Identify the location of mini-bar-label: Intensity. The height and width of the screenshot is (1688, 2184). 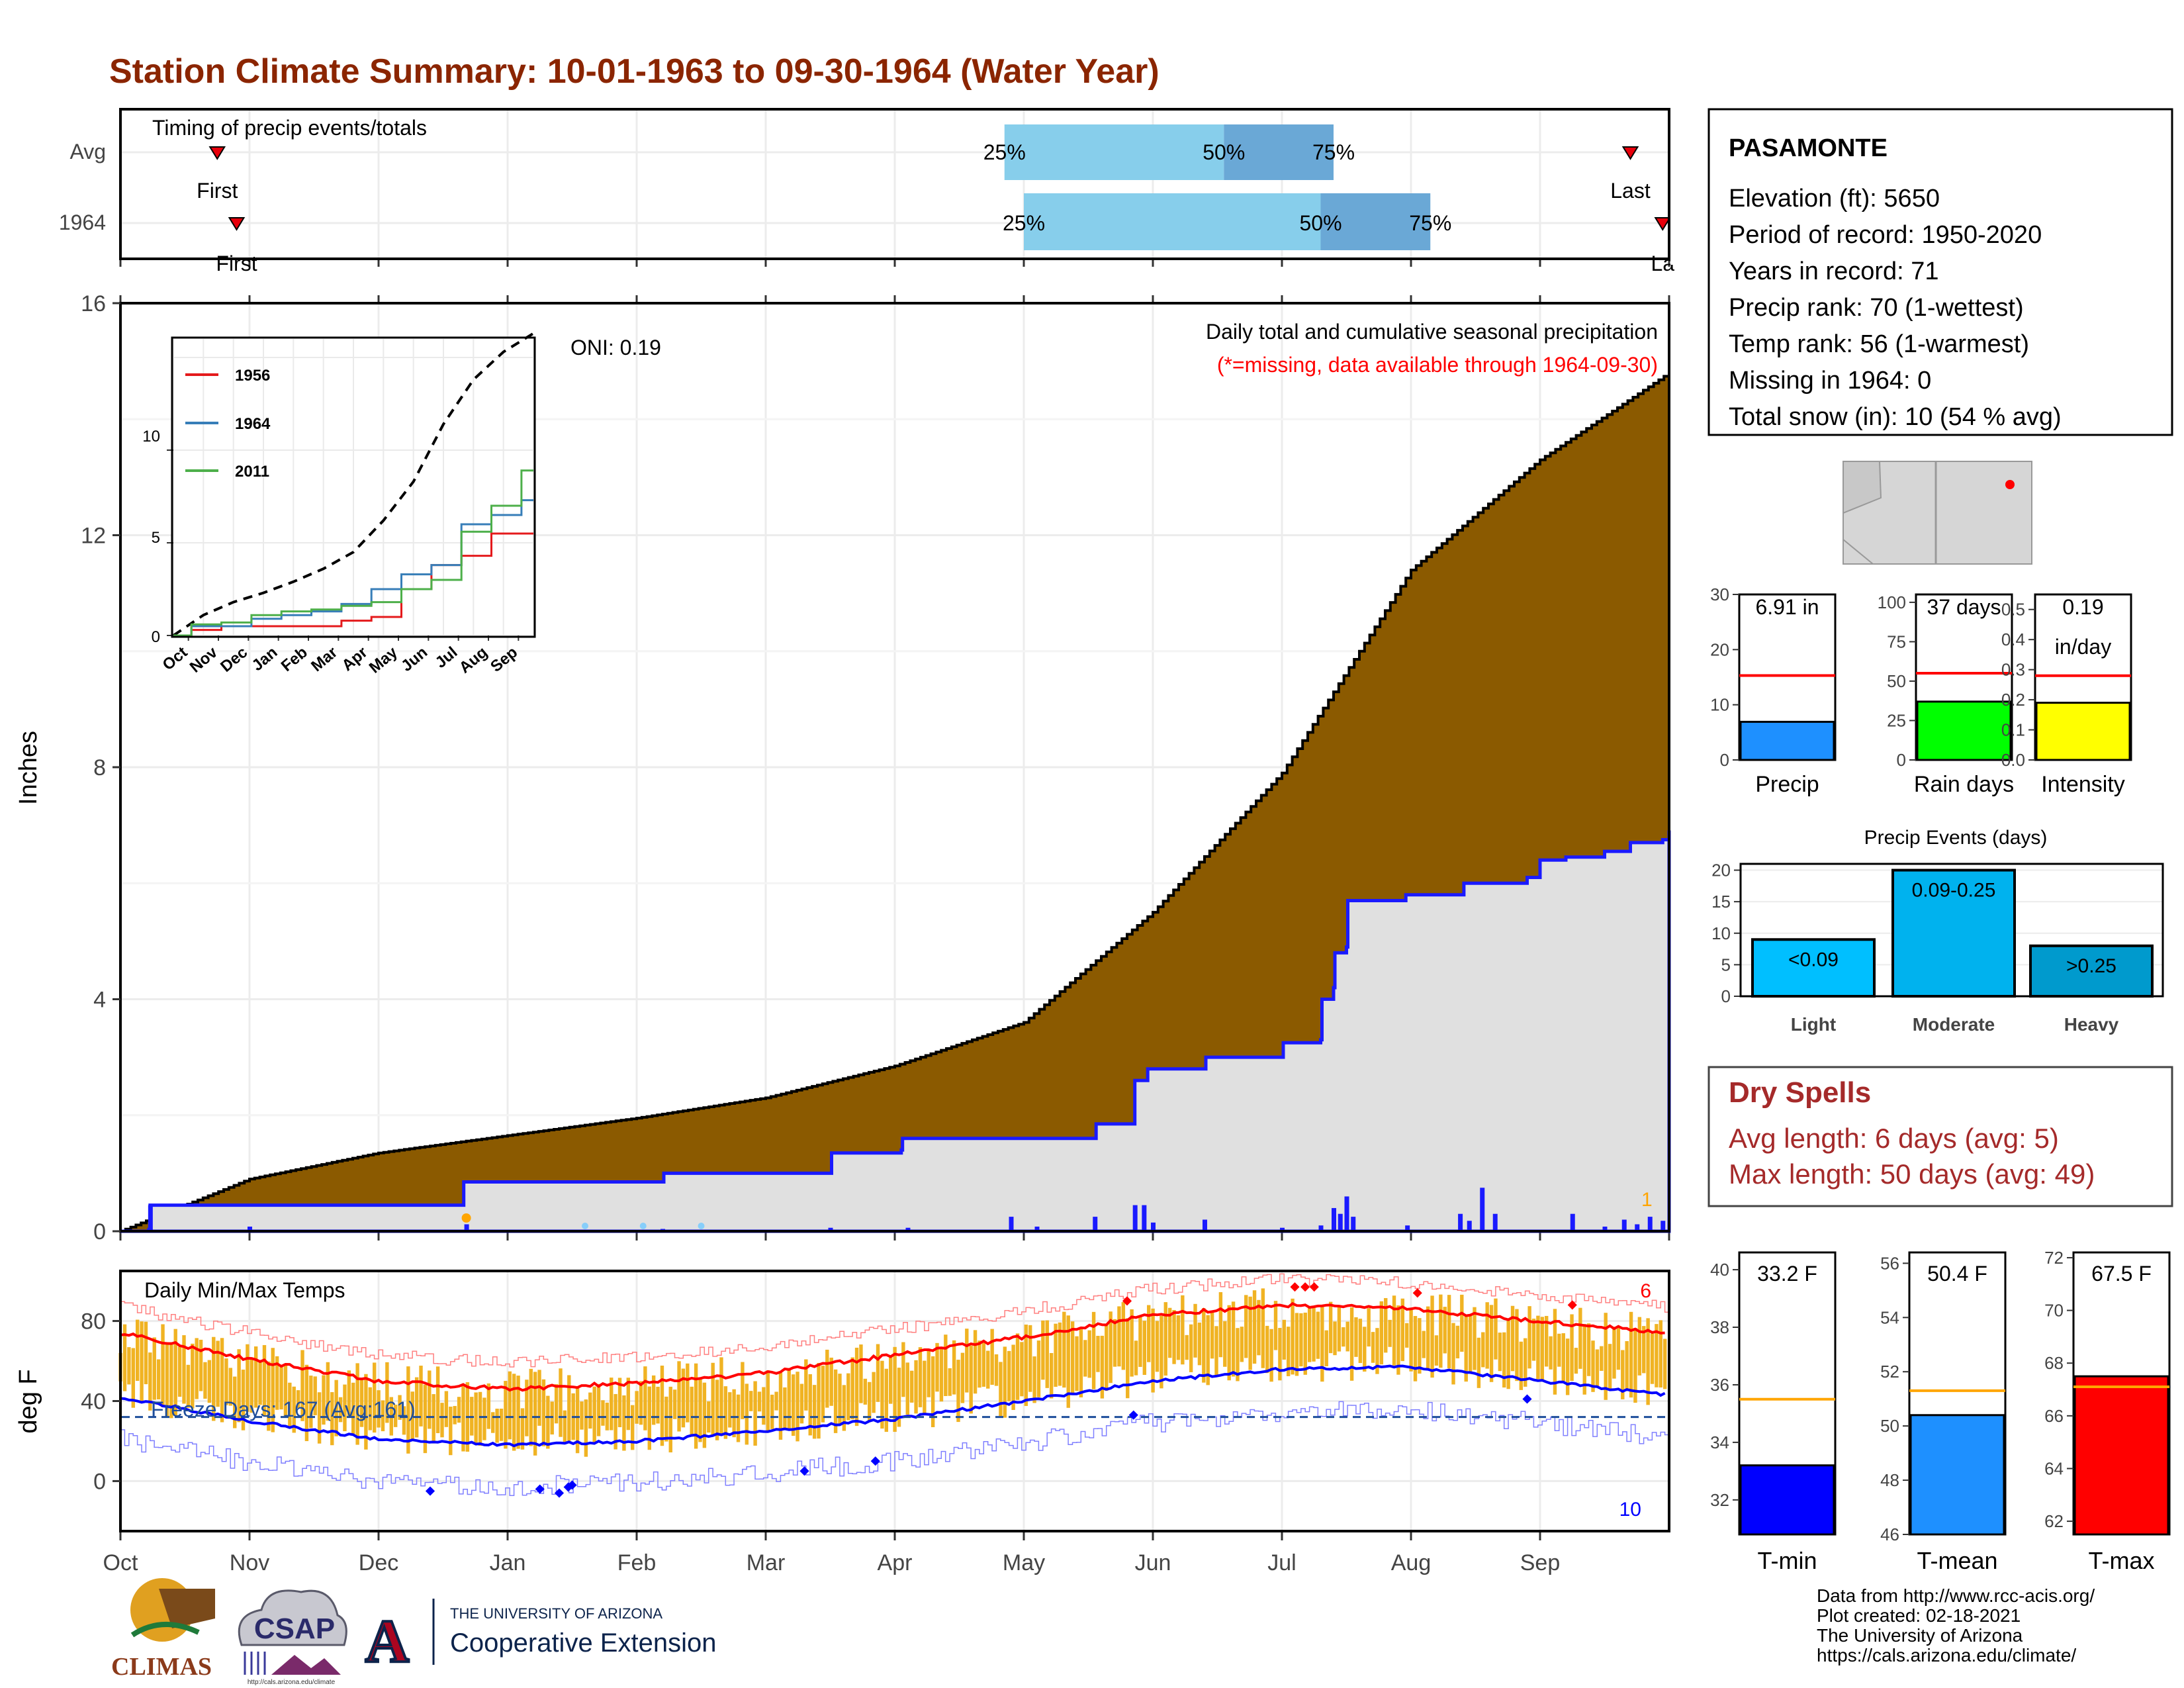
(2083, 784).